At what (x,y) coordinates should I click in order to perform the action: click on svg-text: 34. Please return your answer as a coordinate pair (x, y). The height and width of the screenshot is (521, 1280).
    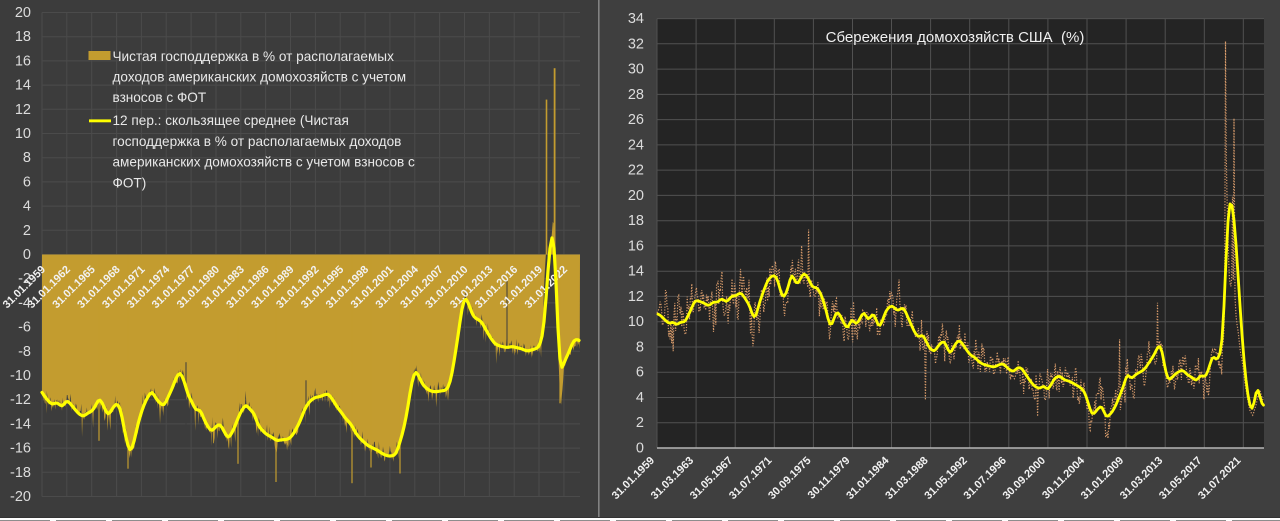
    Looking at the image, I should click on (636, 19).